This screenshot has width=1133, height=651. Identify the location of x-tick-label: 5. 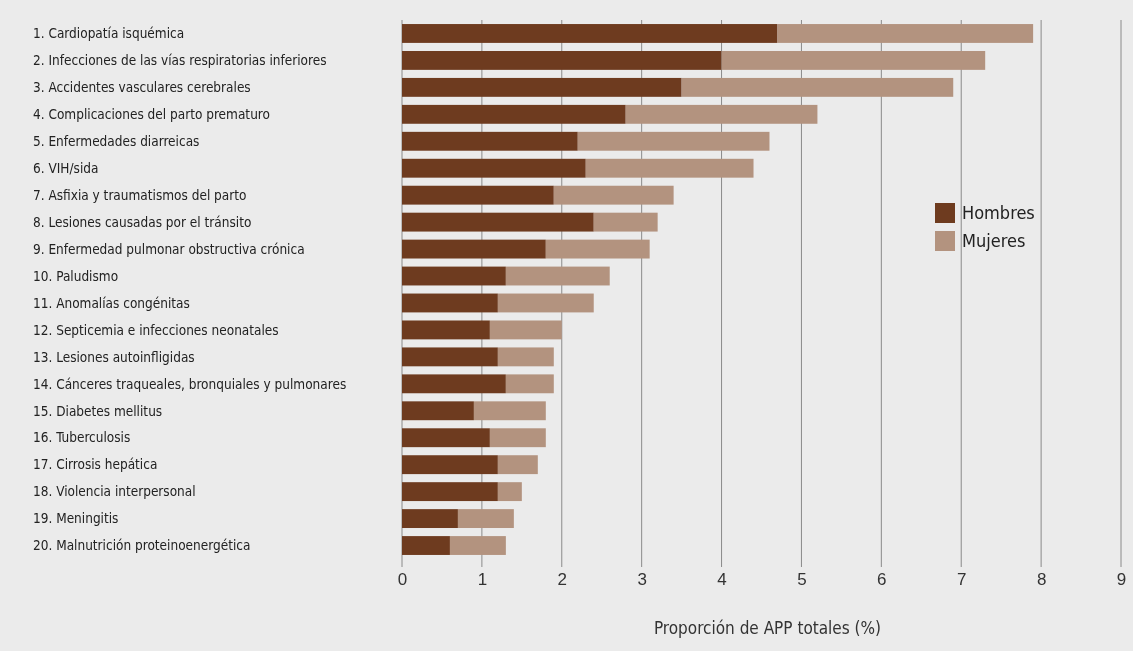
(802, 580).